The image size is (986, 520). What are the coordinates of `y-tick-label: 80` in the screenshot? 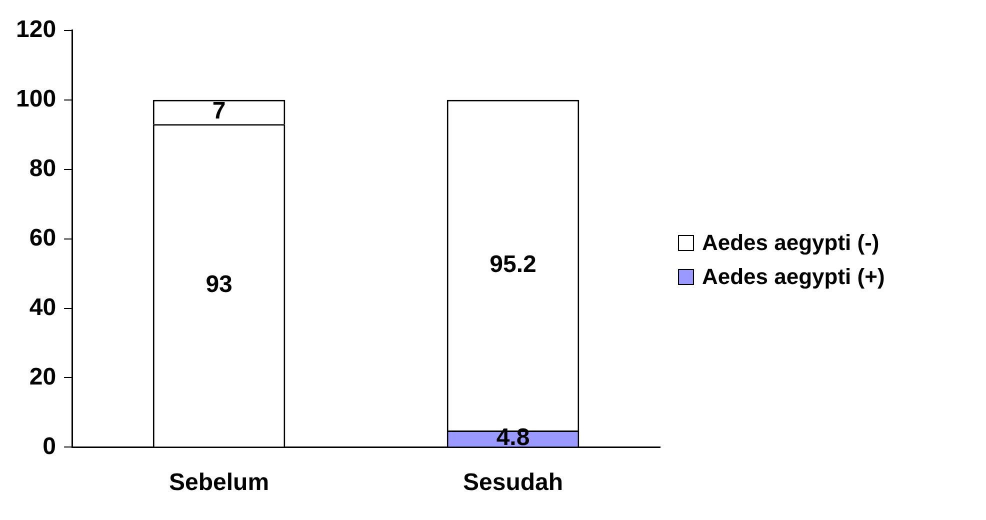 It's located at (42, 168).